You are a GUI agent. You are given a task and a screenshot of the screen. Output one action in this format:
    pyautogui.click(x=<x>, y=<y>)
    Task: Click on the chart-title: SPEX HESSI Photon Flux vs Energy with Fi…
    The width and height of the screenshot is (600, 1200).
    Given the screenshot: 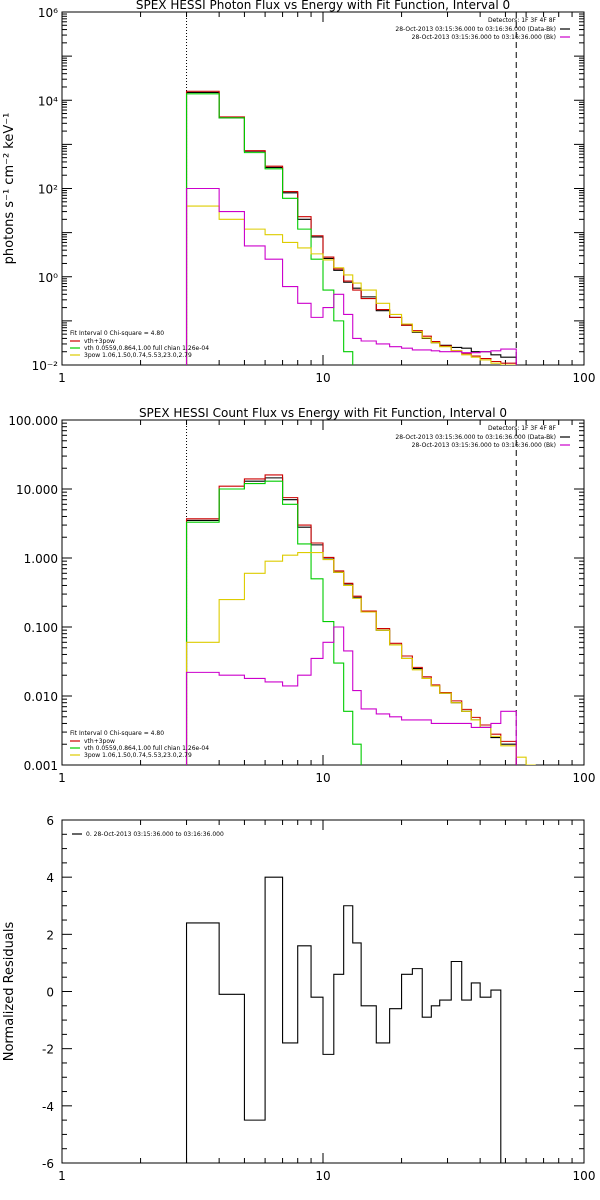 What is the action you would take?
    pyautogui.click(x=323, y=6)
    